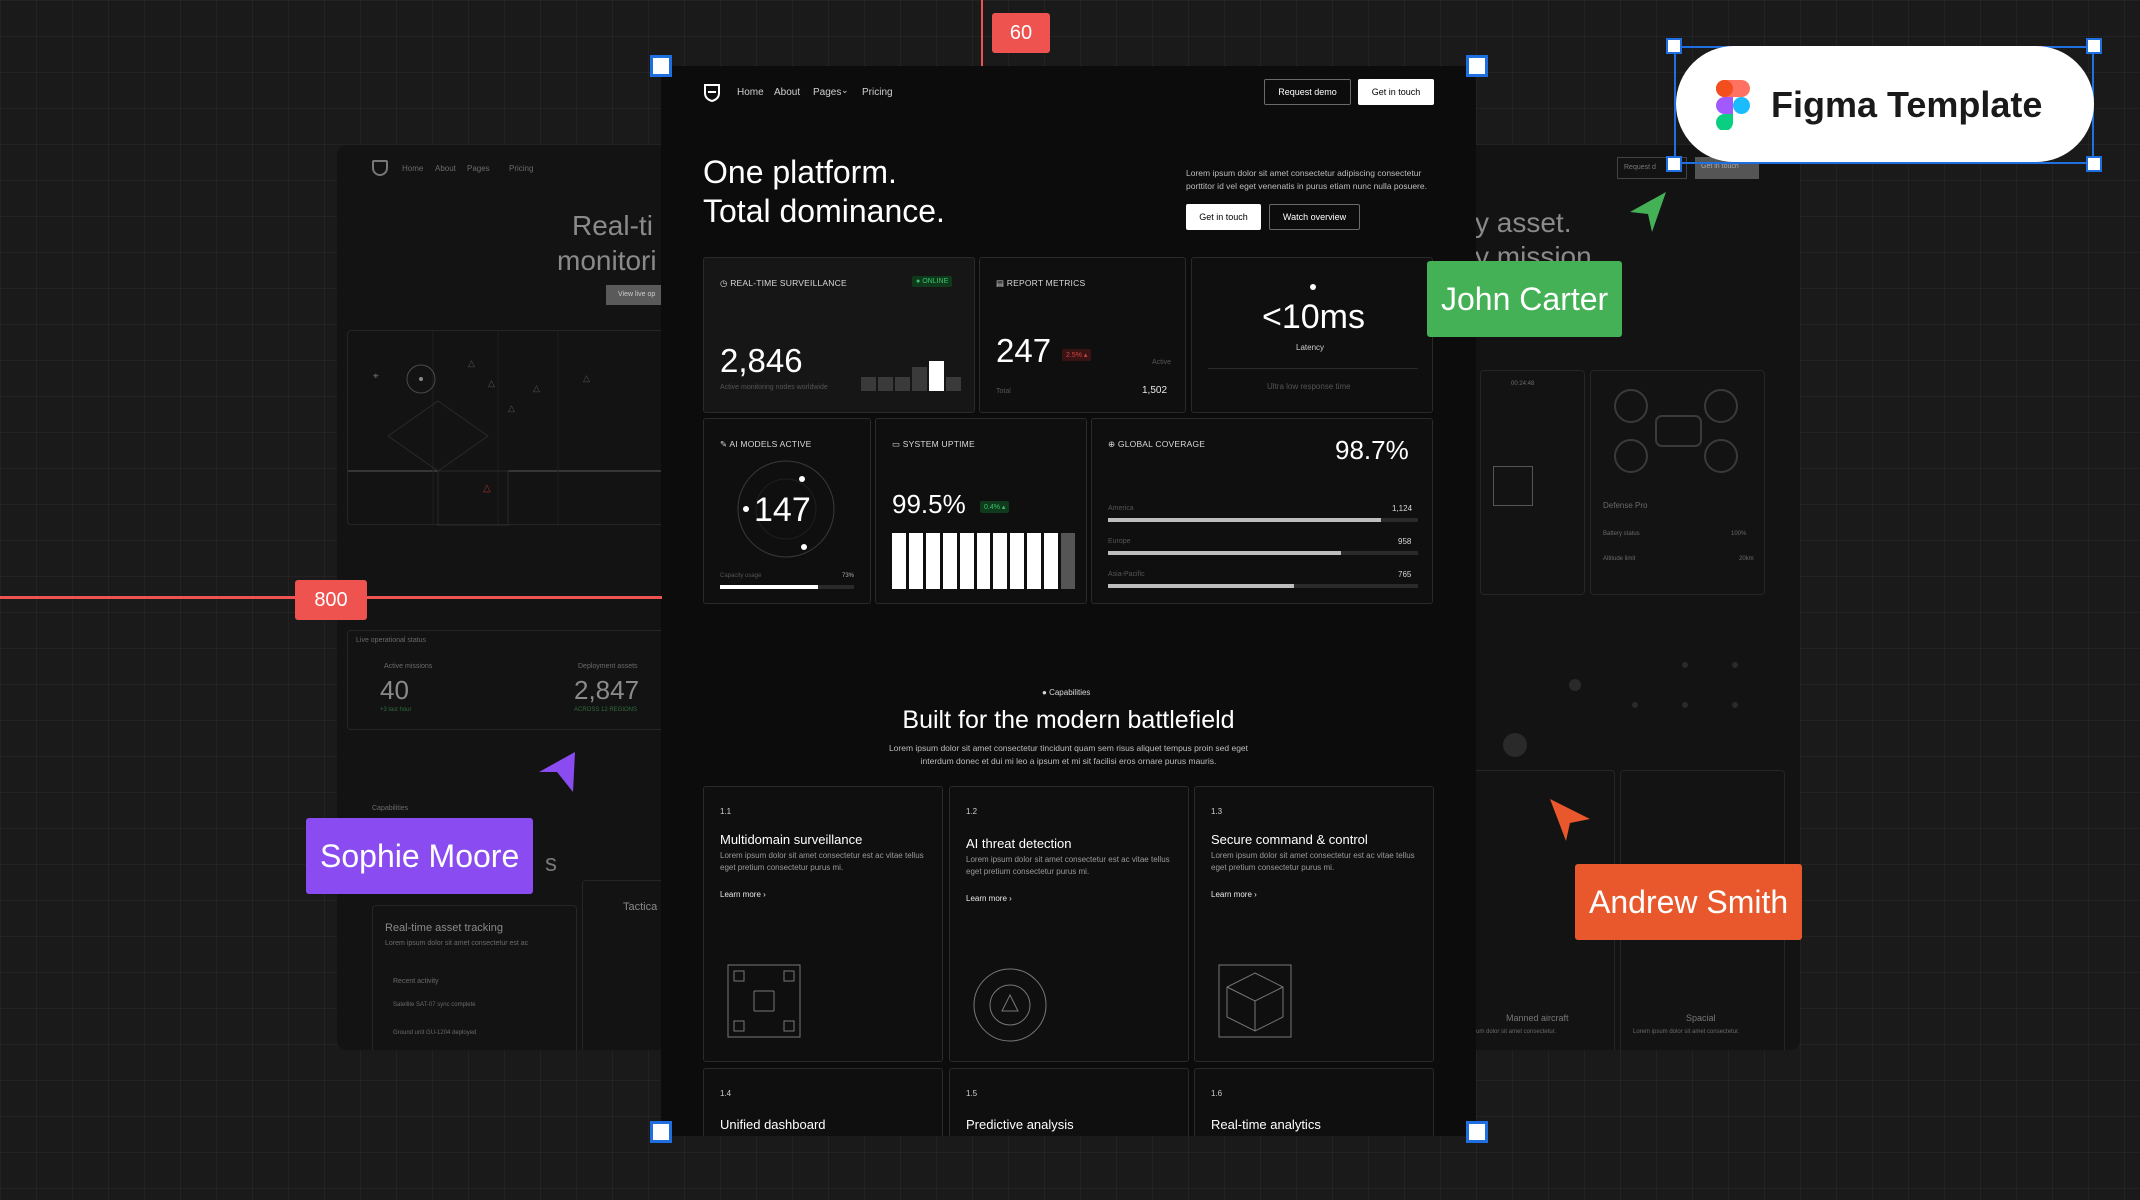 Image resolution: width=2140 pixels, height=1200 pixels. Describe the element at coordinates (331, 600) in the screenshot. I see `marker-left: 800` at that location.